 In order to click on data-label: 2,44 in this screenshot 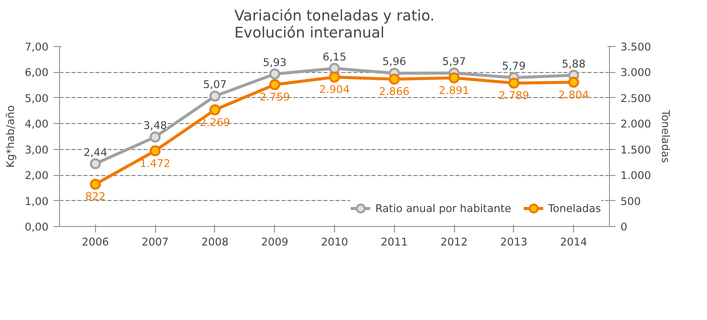, I will do `click(96, 152)`.